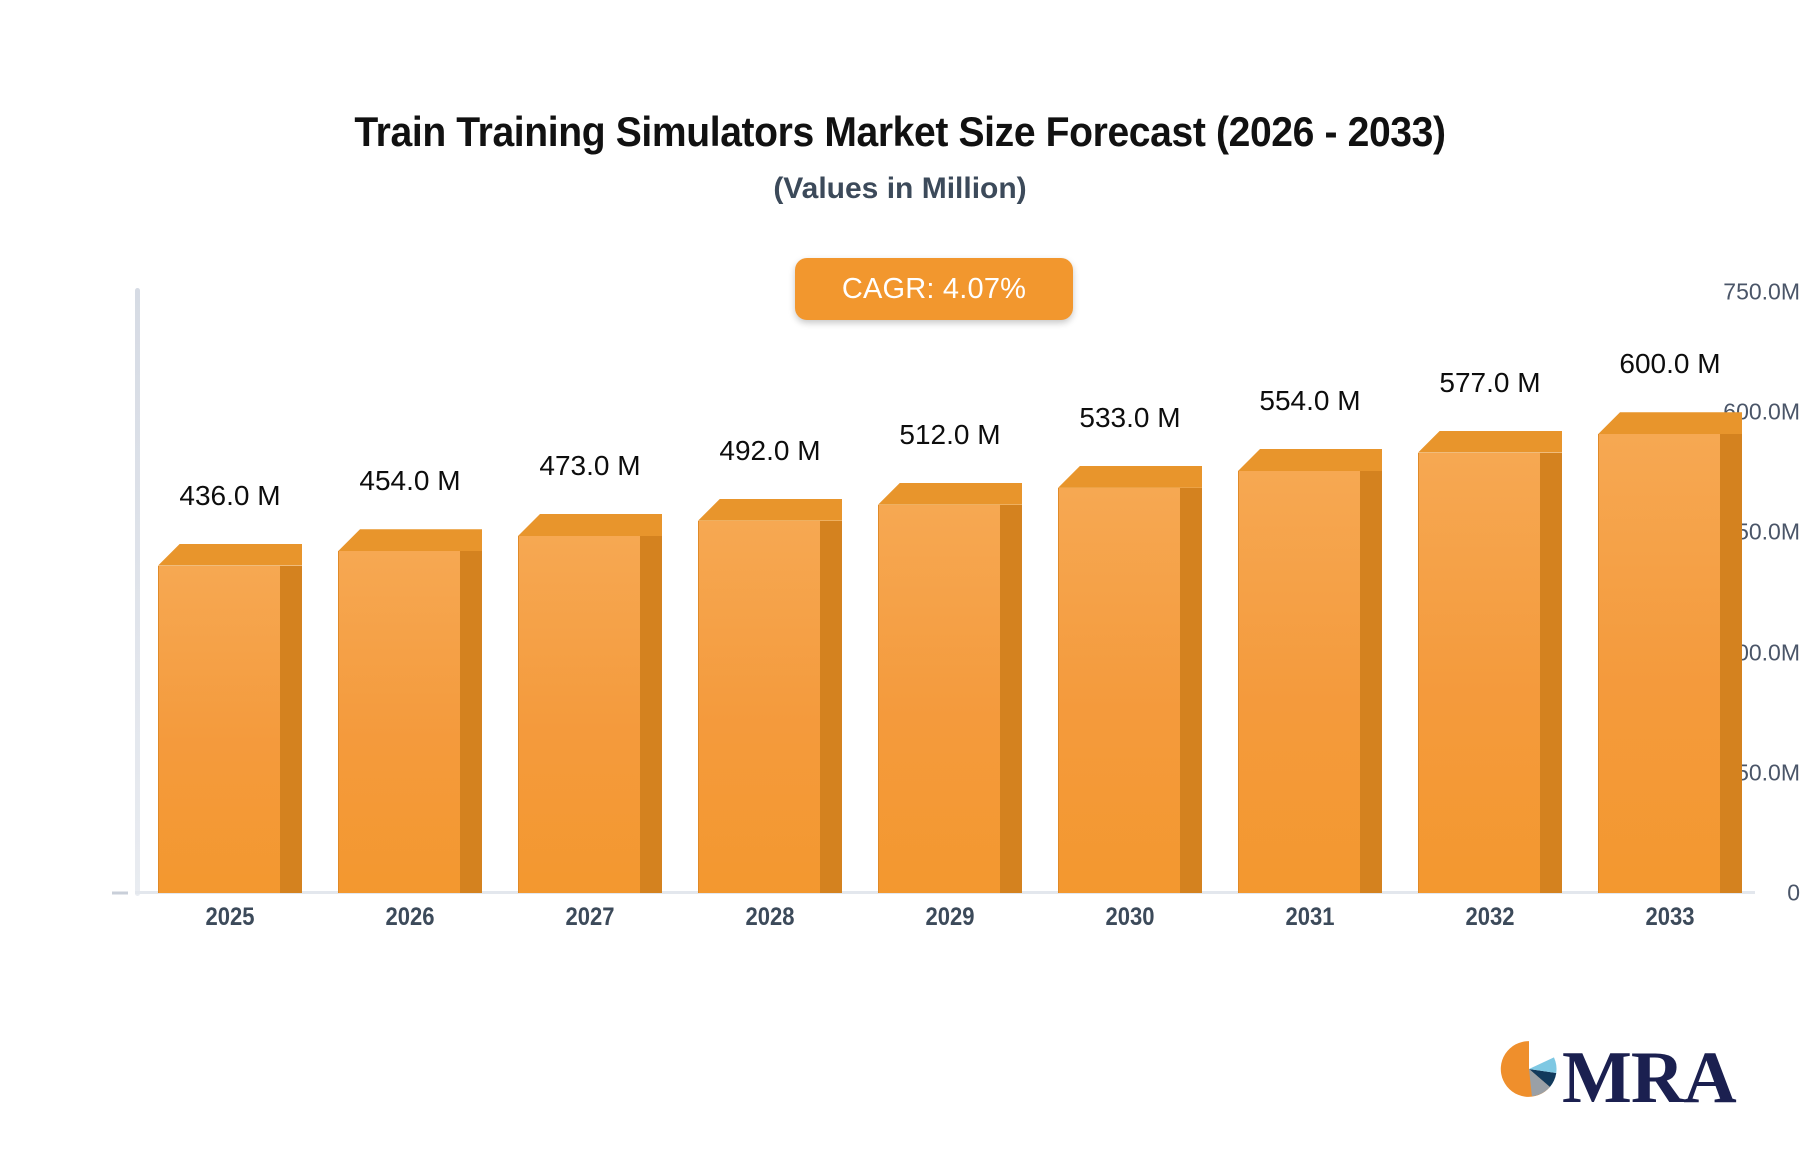 The image size is (1800, 1156). I want to click on bar-value-label: 436.0 M, so click(230, 495).